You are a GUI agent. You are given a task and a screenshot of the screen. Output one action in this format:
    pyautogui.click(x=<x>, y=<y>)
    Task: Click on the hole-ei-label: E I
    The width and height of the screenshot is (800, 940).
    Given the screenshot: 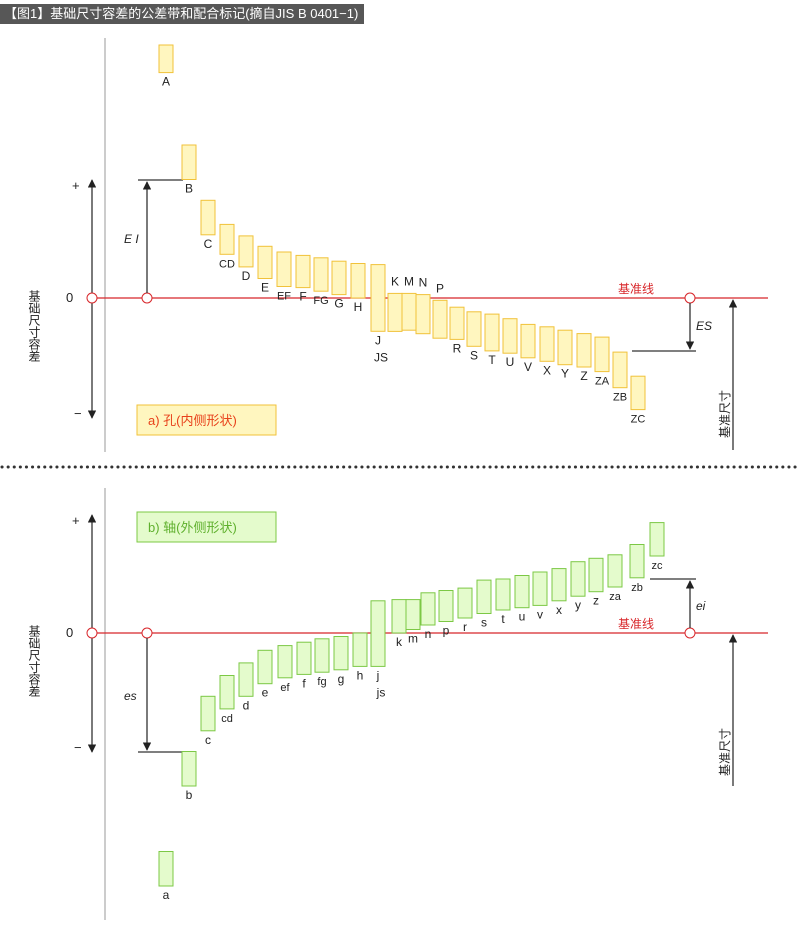 What is the action you would take?
    pyautogui.click(x=131, y=239)
    